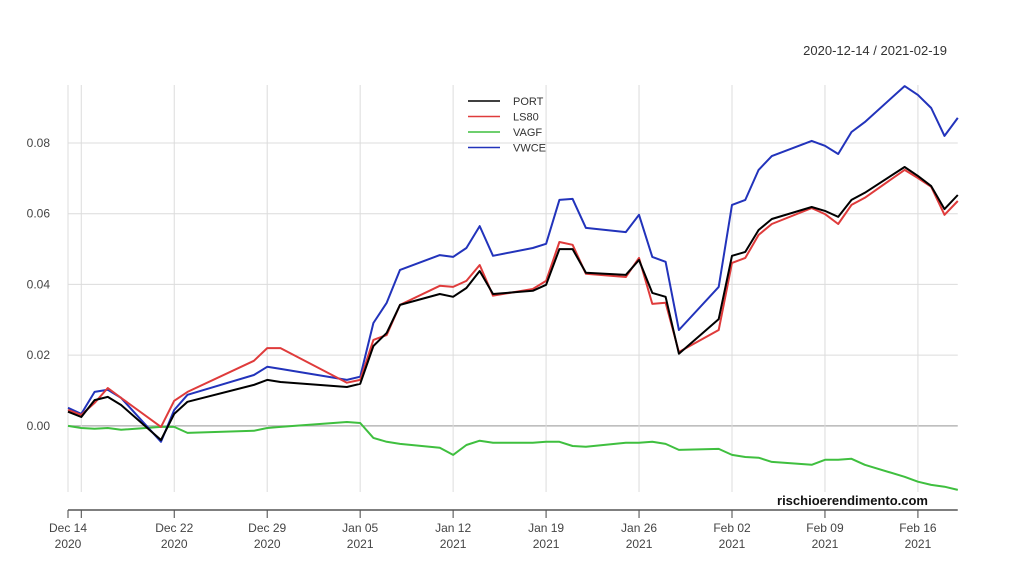  What do you see at coordinates (360, 528) in the screenshot?
I see `x-tick-label: Jan 05` at bounding box center [360, 528].